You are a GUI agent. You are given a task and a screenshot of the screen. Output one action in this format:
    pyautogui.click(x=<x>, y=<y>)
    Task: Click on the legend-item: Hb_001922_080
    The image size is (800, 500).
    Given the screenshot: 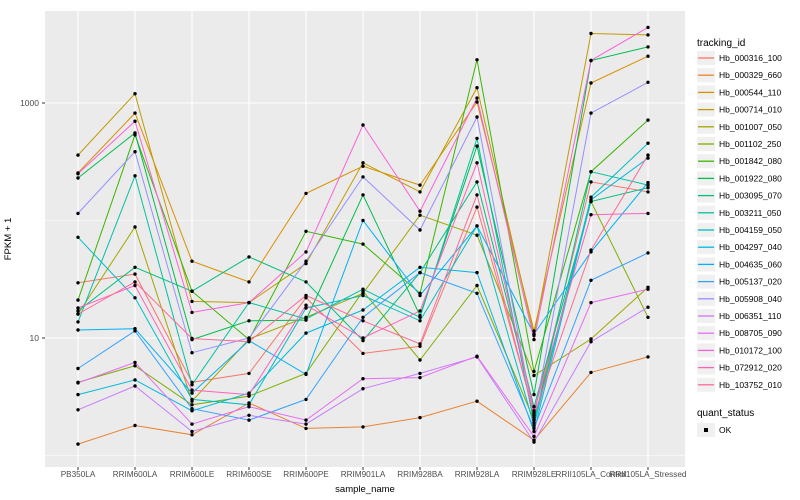 What is the action you would take?
    pyautogui.click(x=739, y=178)
    